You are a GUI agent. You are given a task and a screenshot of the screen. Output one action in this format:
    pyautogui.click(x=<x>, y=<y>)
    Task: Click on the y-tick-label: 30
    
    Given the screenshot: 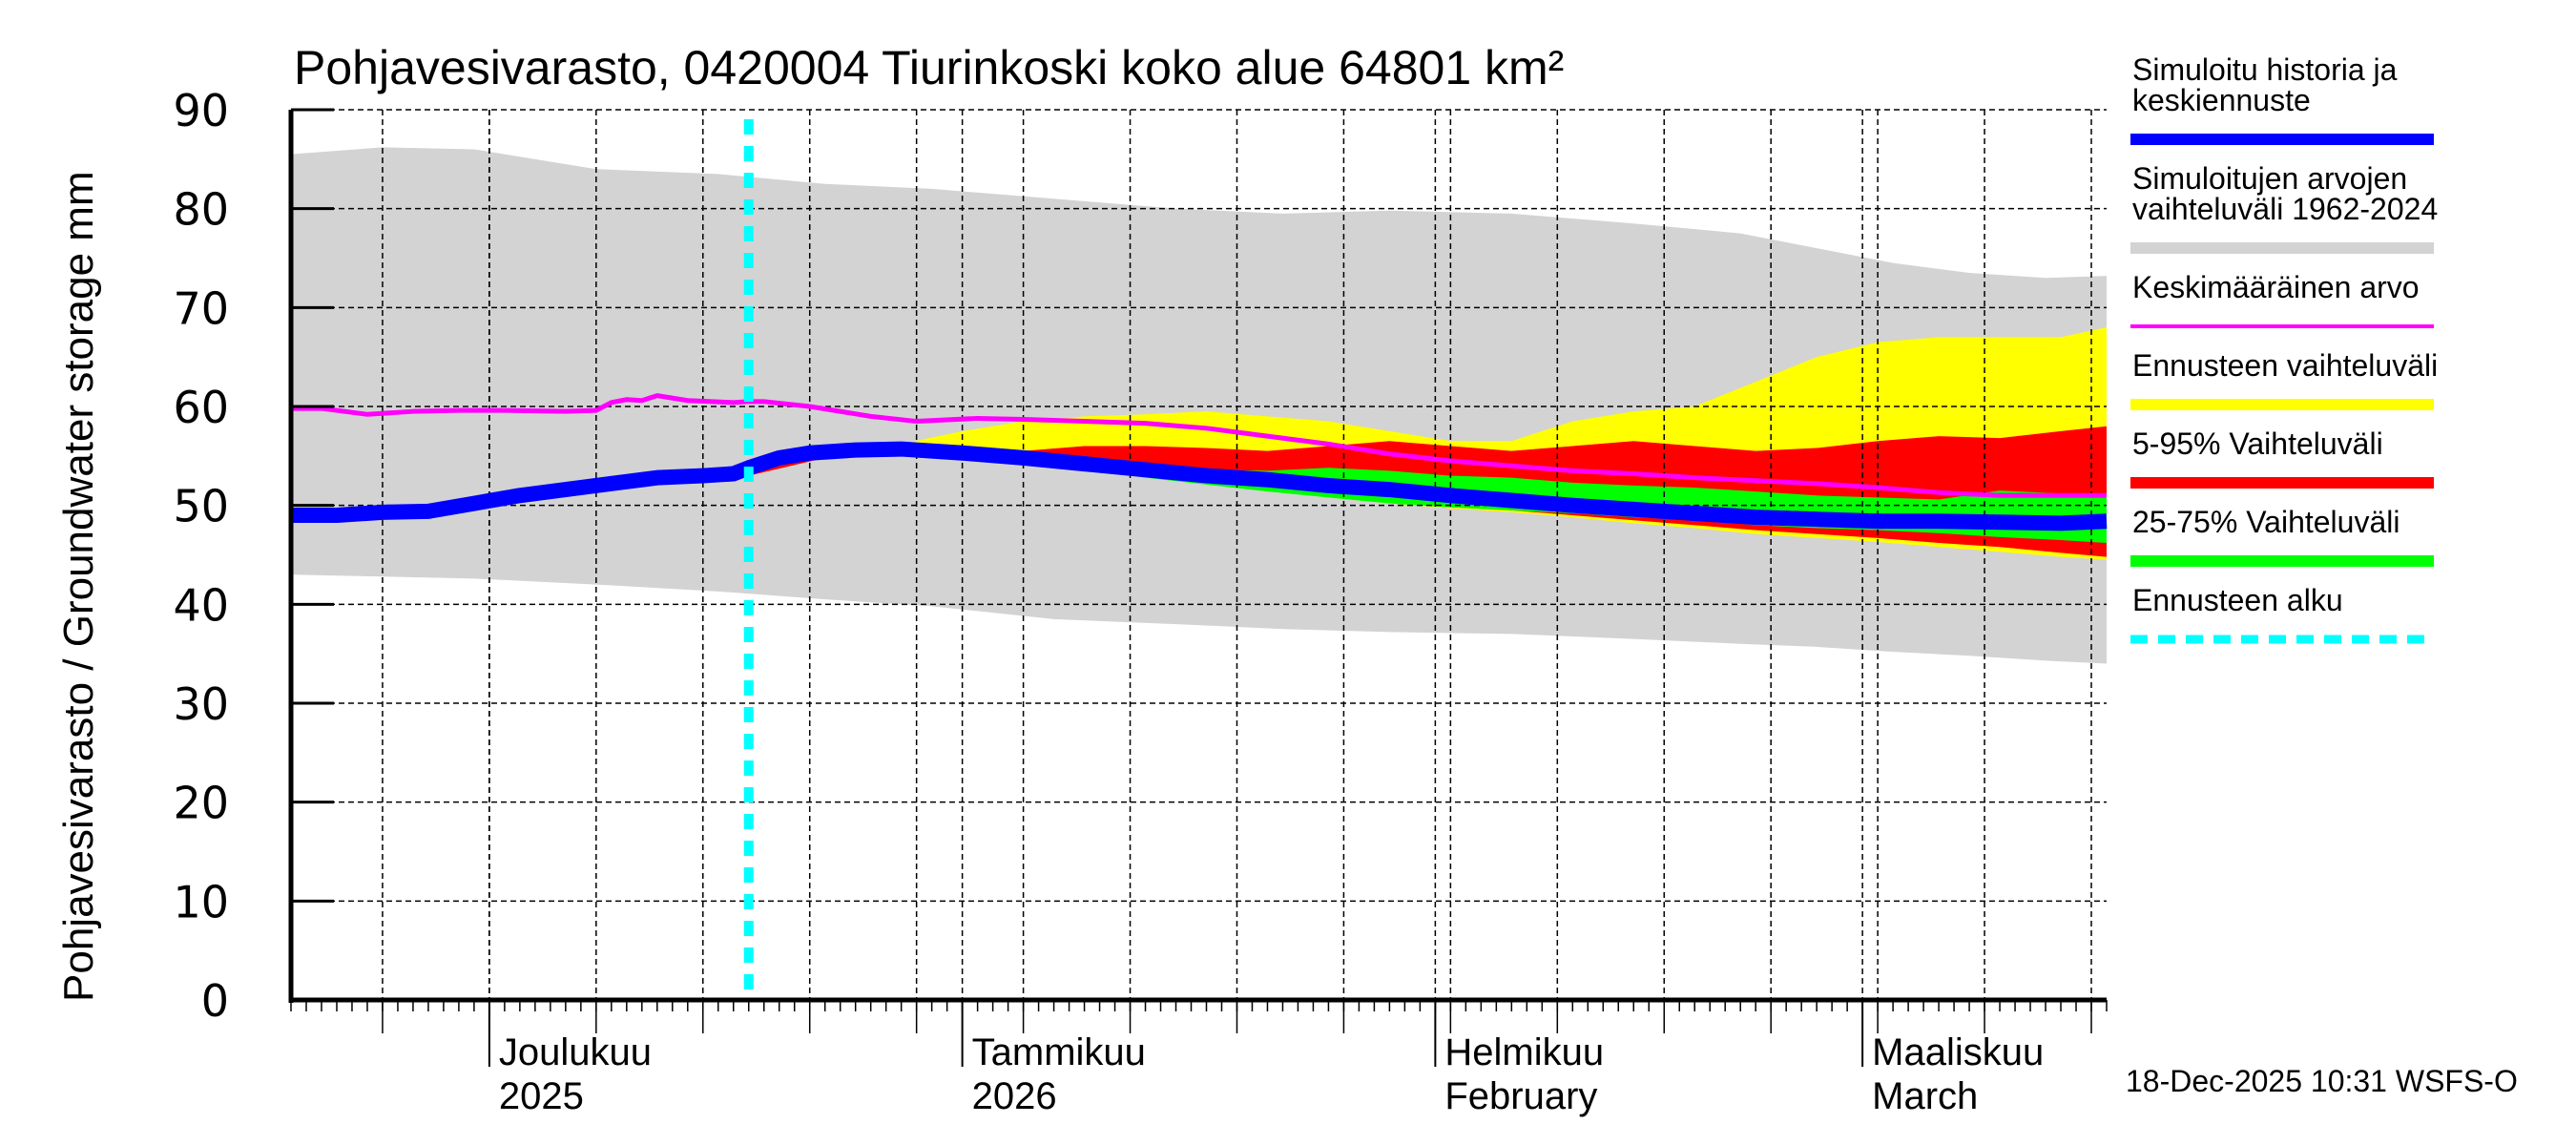 What is the action you would take?
    pyautogui.click(x=201, y=704)
    